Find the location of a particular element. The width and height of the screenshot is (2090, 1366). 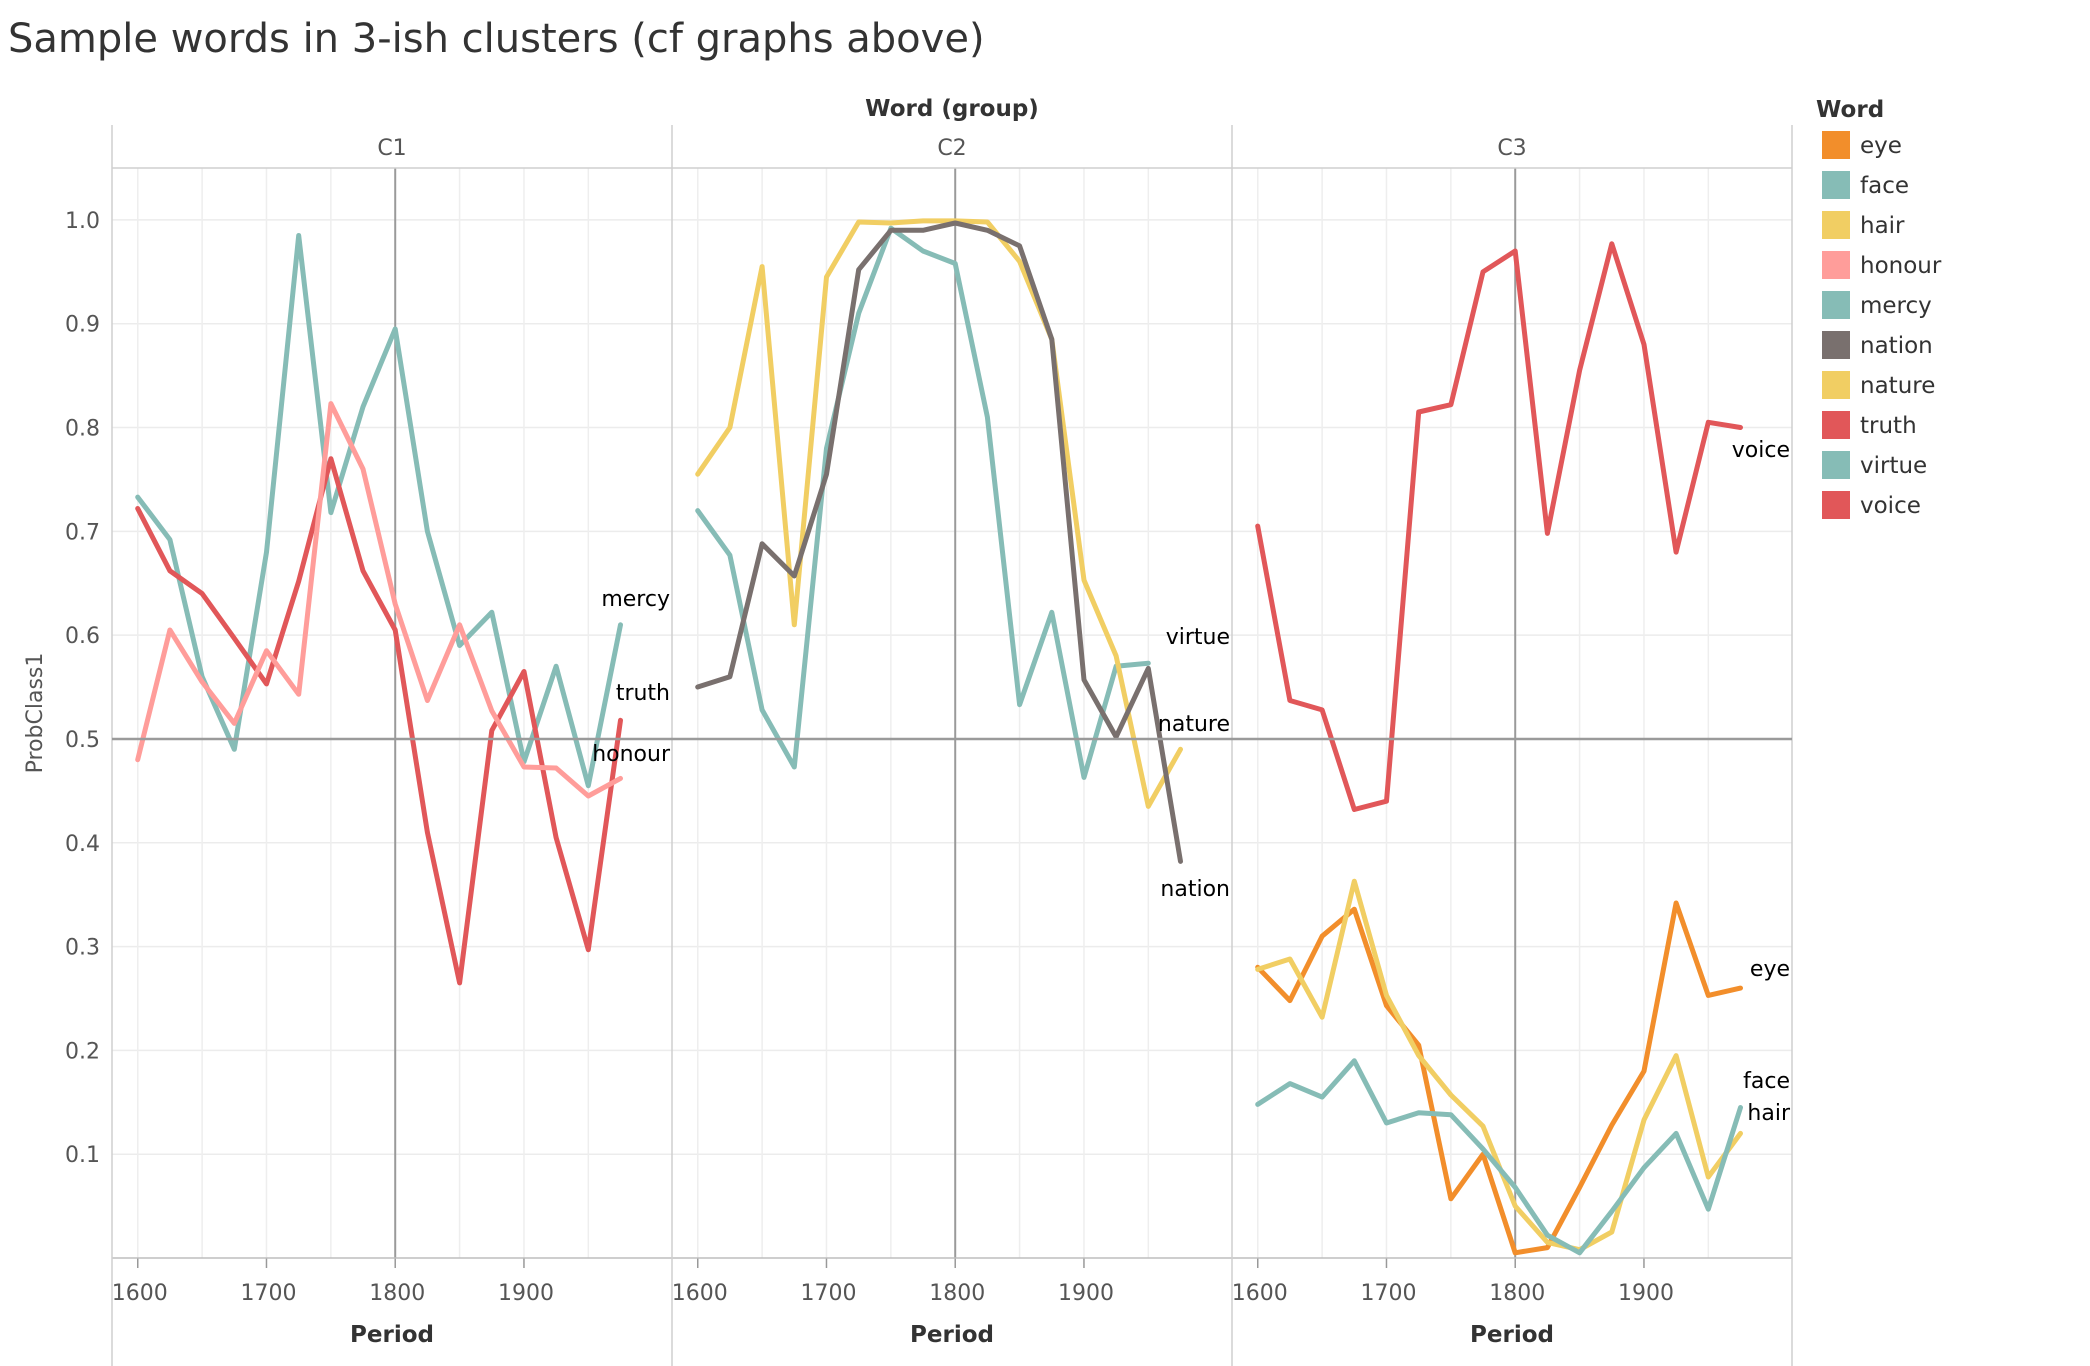

y-tick-label: 0.7 is located at coordinates (82, 532).